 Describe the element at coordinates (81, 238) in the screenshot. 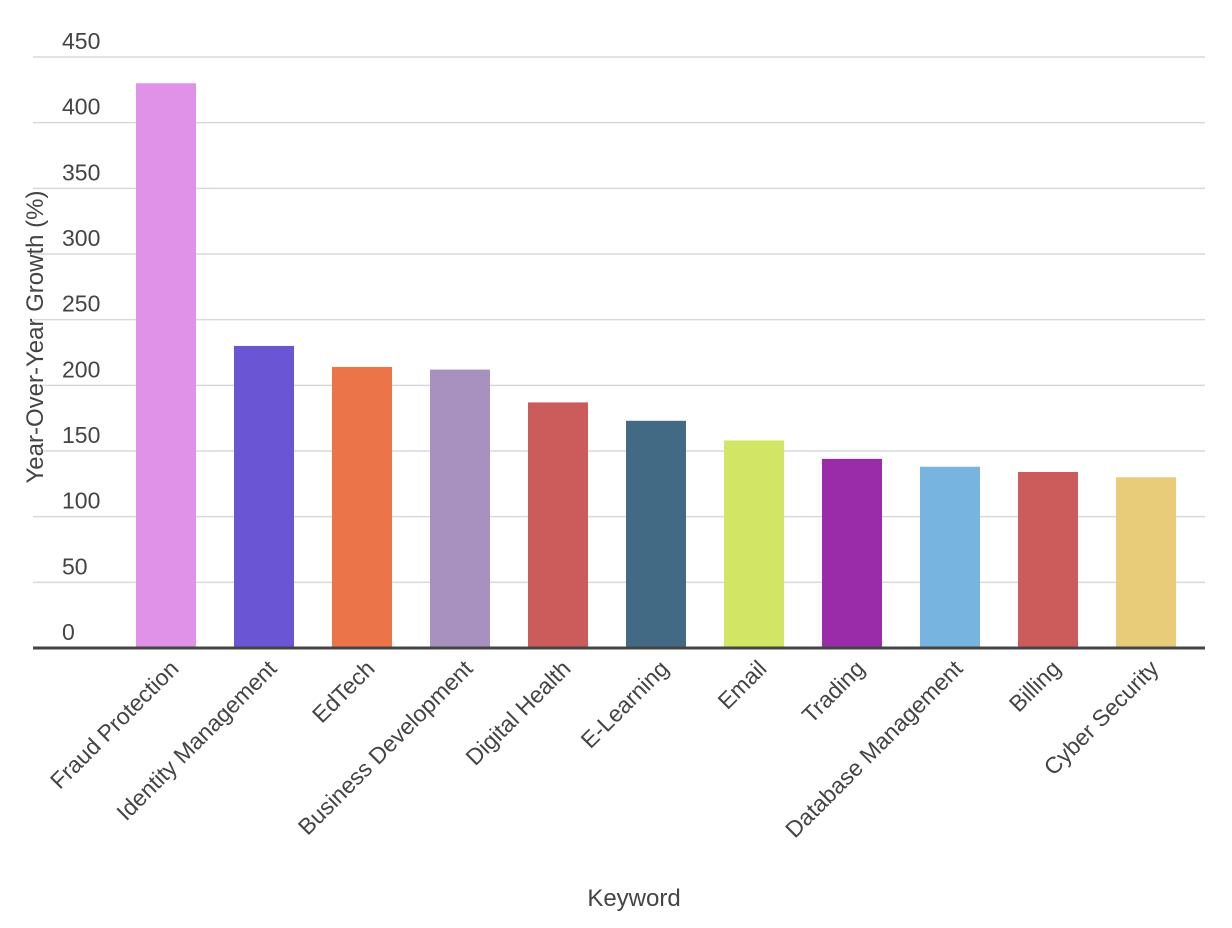

I see `y-tick-label: 300` at that location.